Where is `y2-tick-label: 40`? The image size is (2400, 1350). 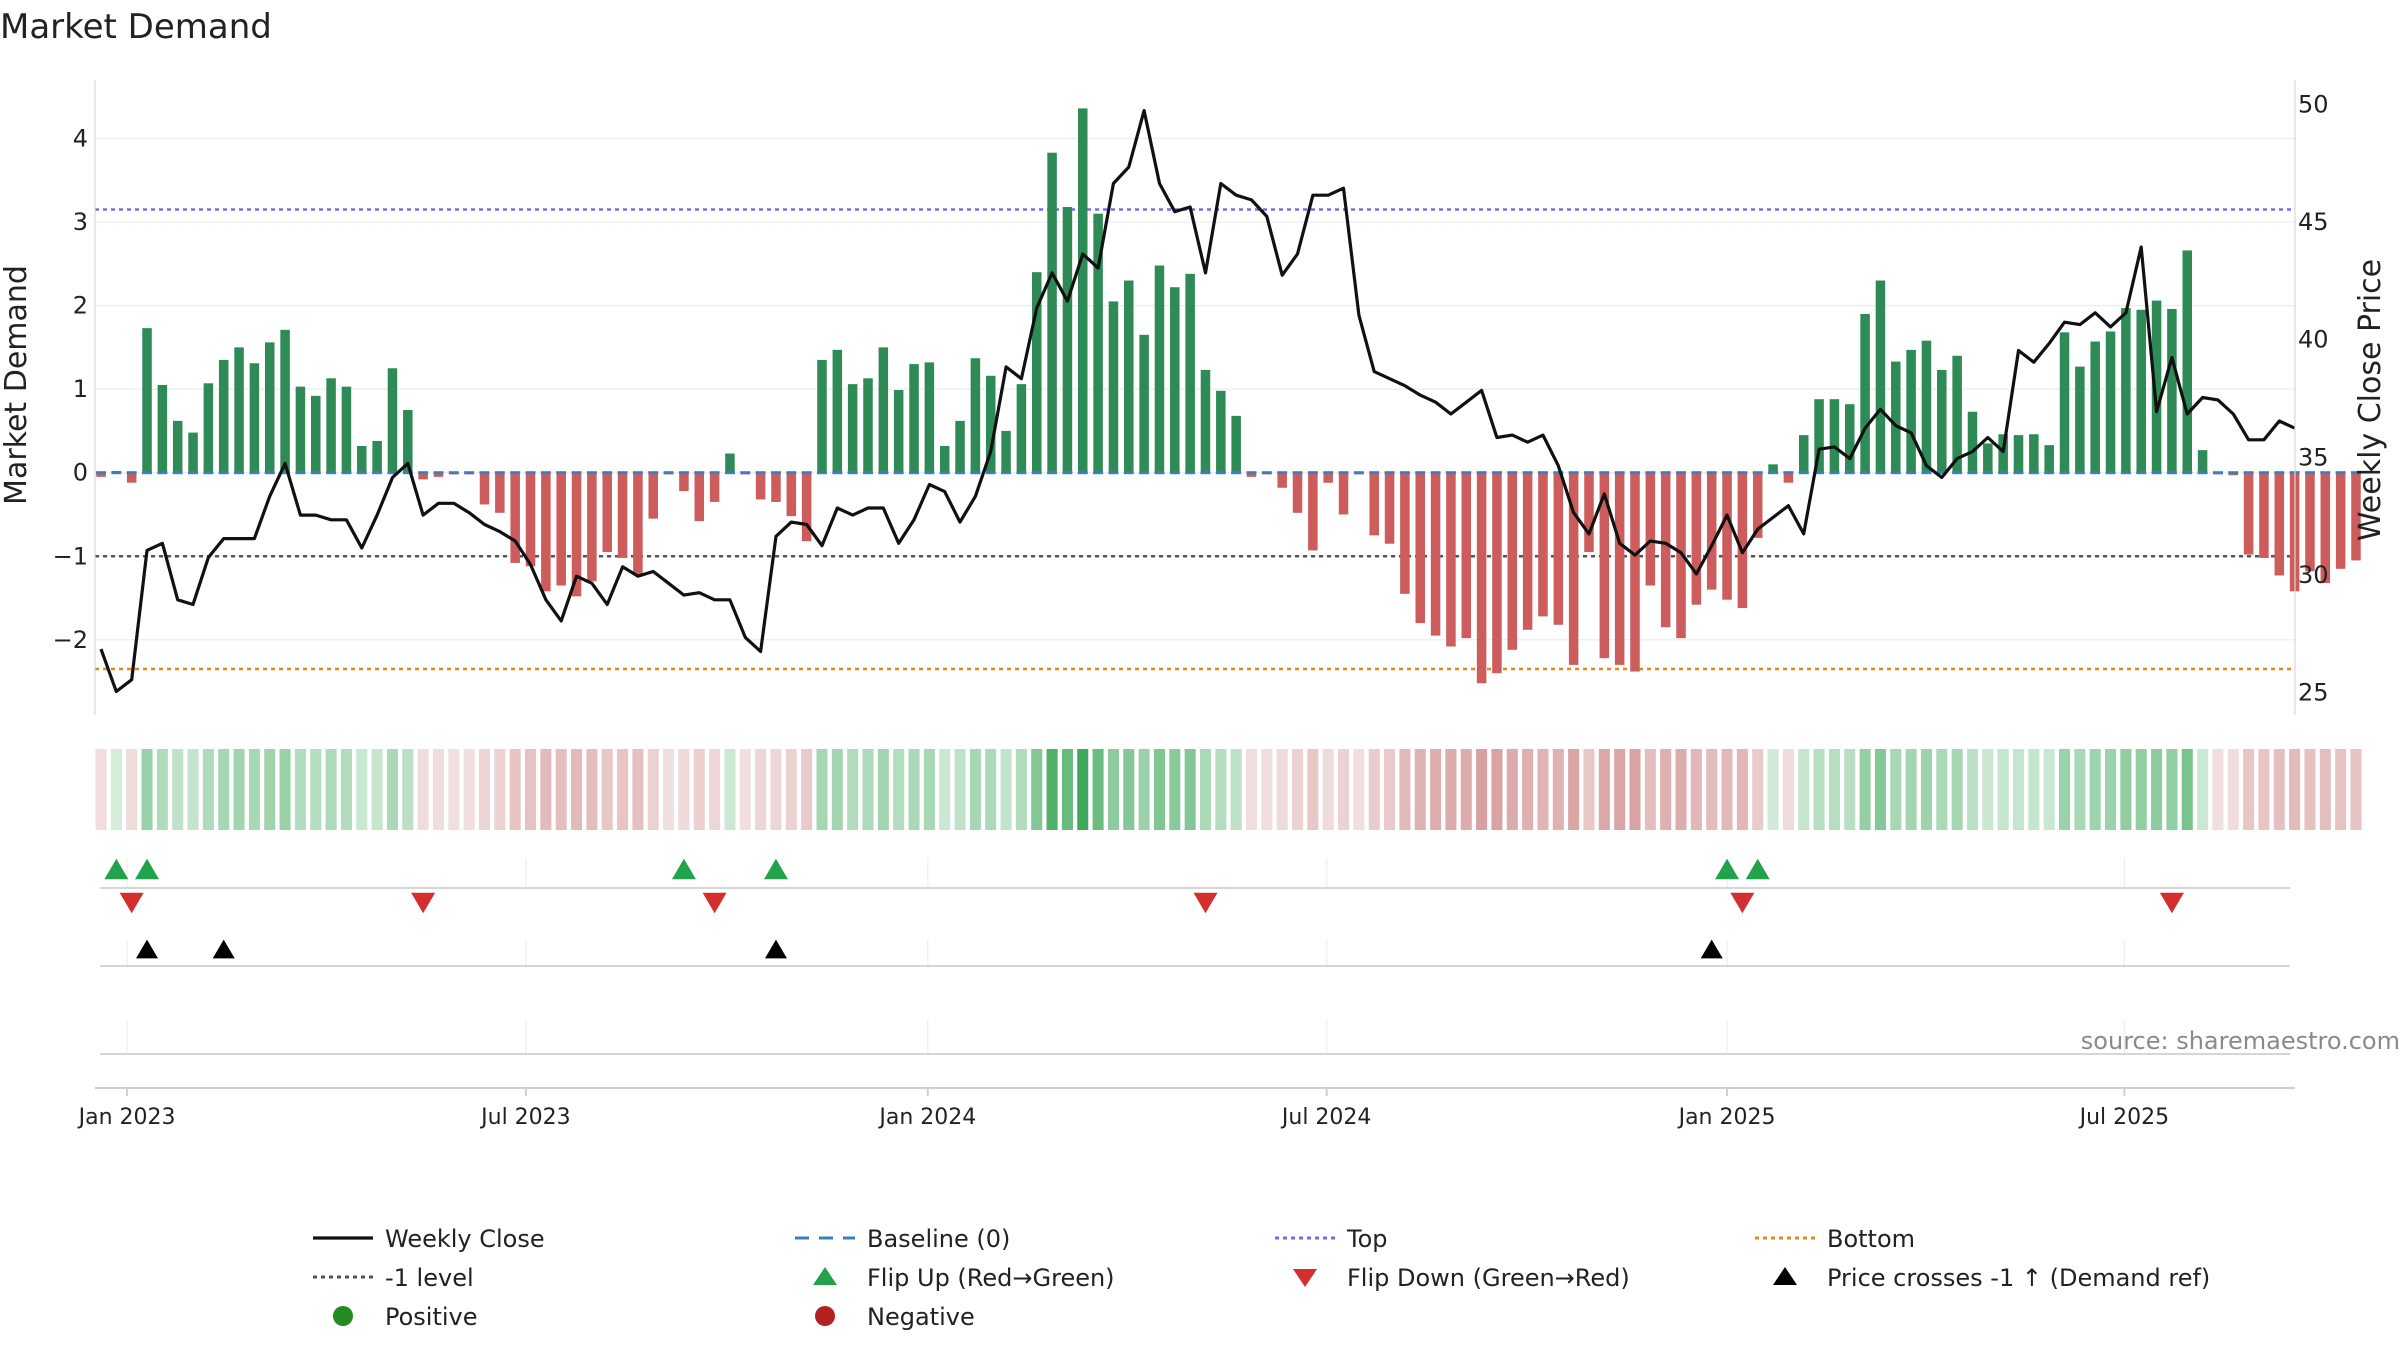 y2-tick-label: 40 is located at coordinates (2313, 340).